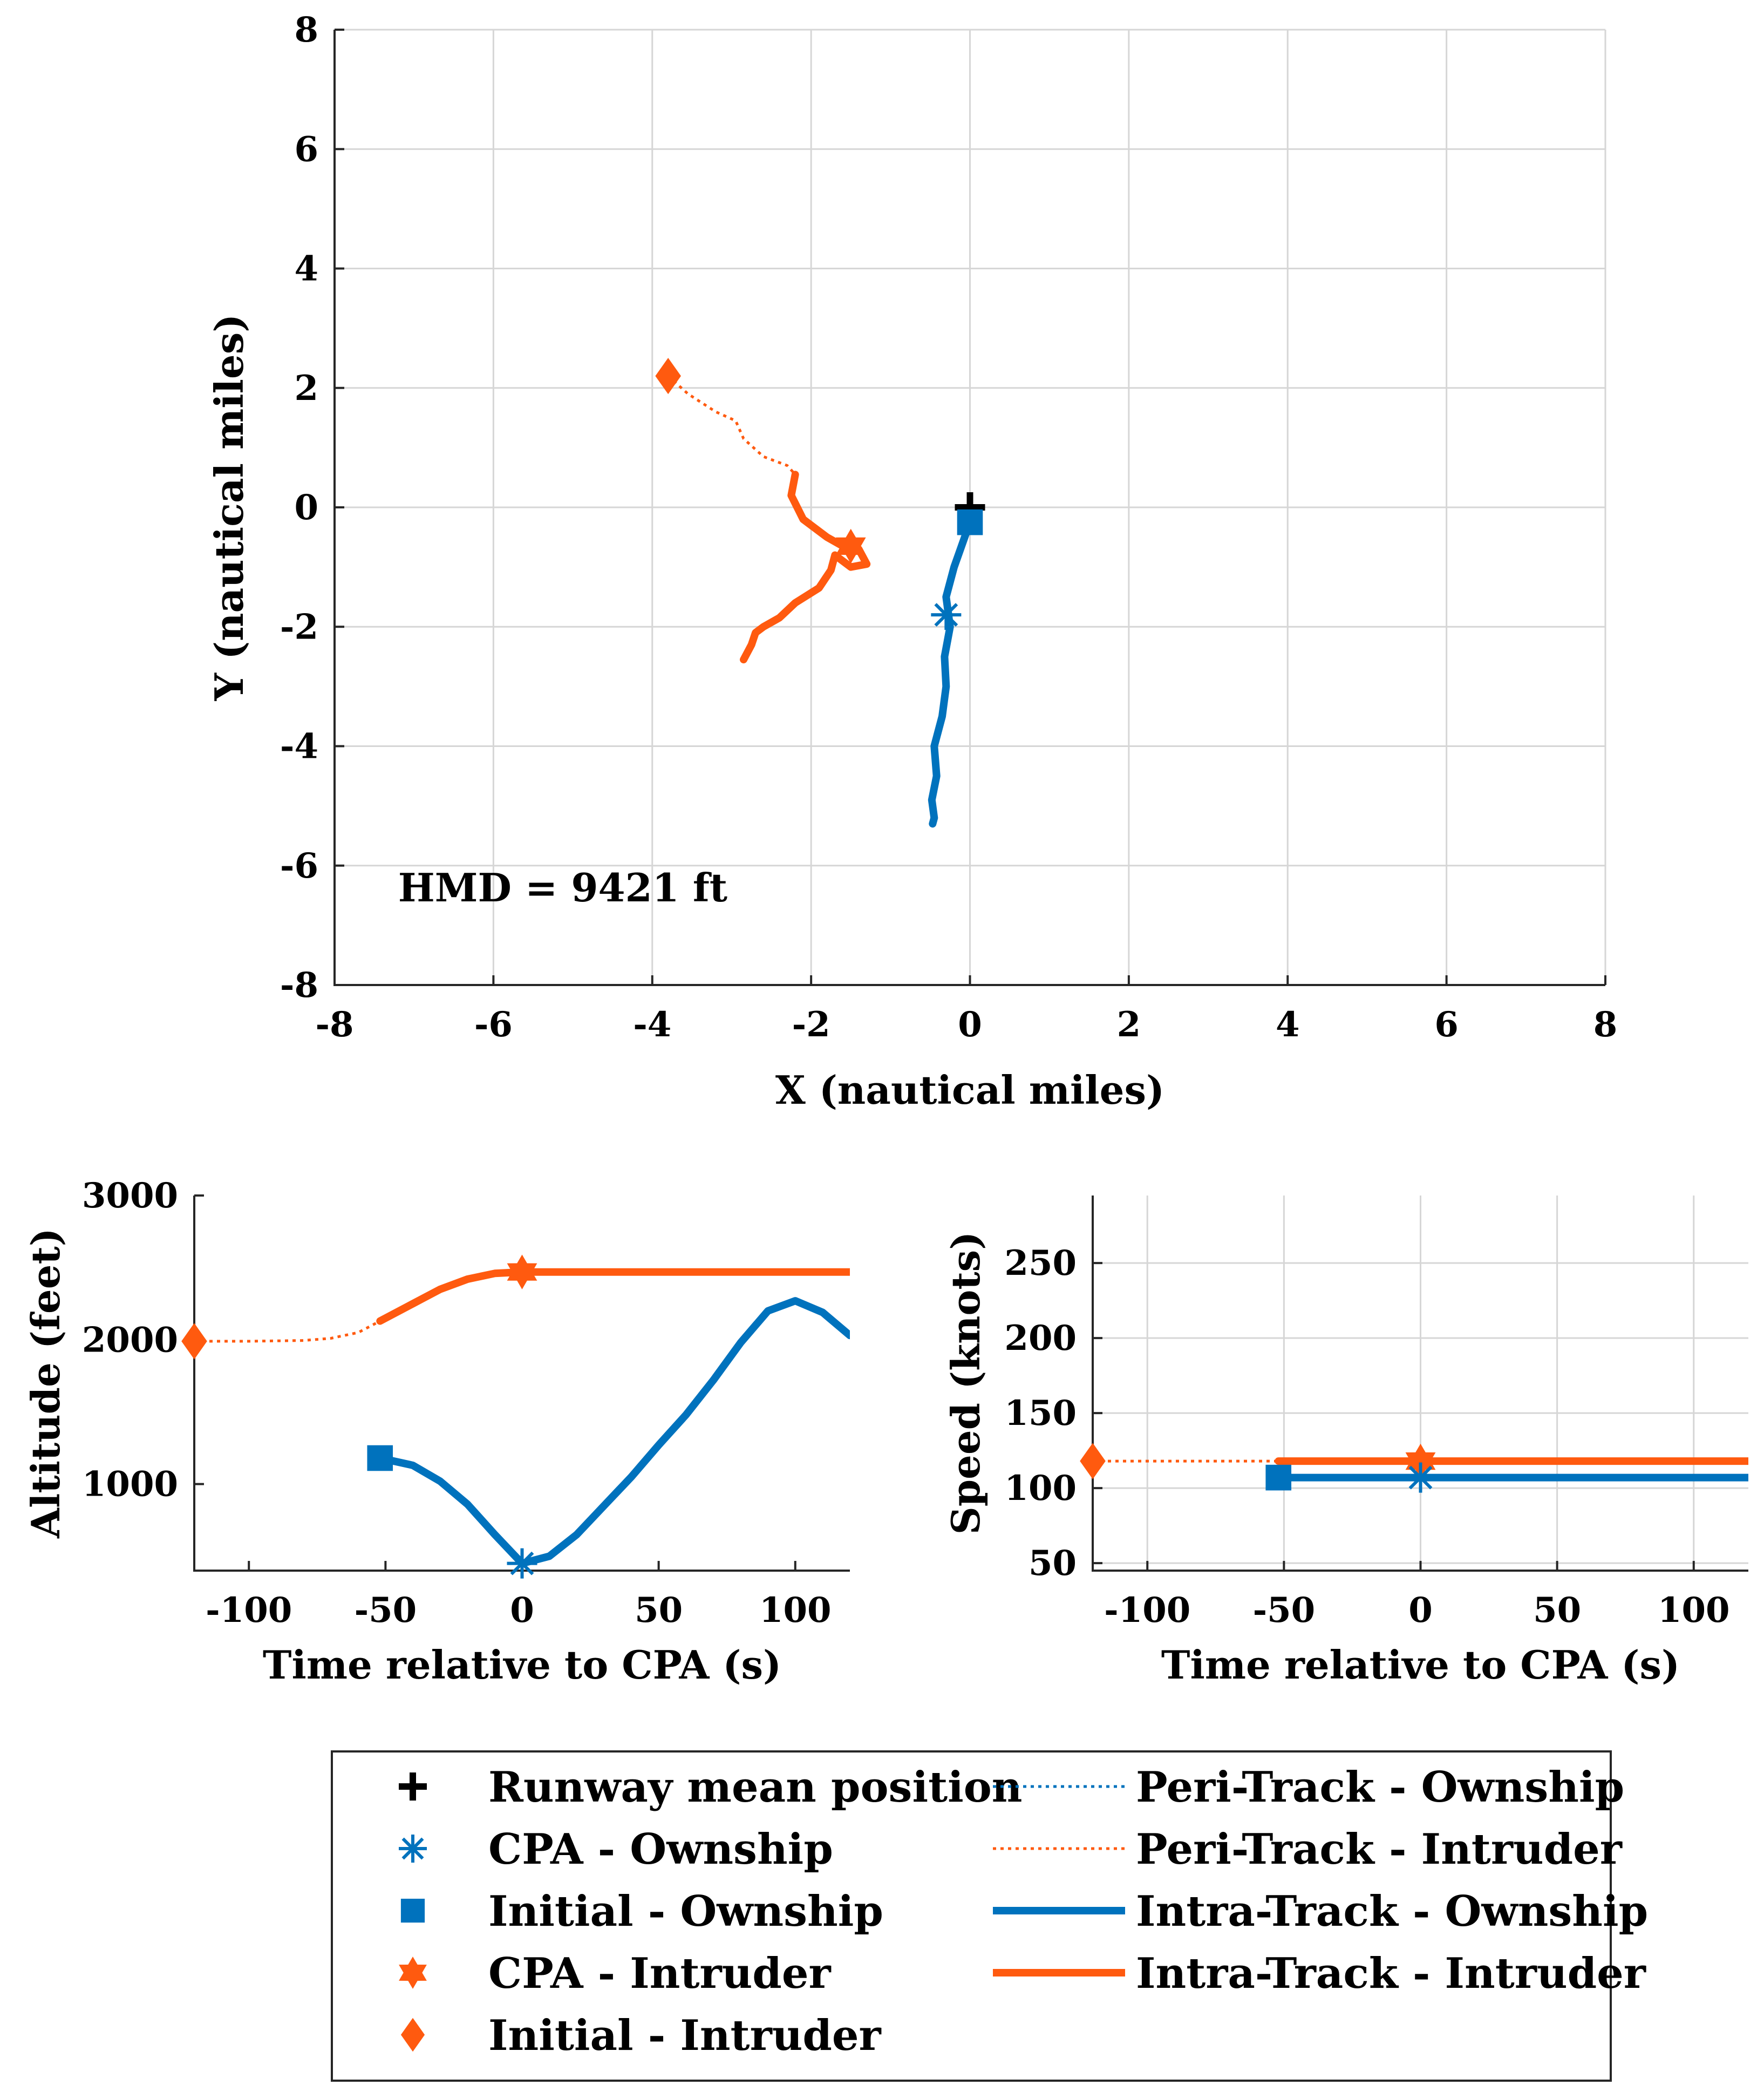 The height and width of the screenshot is (2092, 1764). What do you see at coordinates (334, 1024) in the screenshot?
I see `x-tick-label: -8` at bounding box center [334, 1024].